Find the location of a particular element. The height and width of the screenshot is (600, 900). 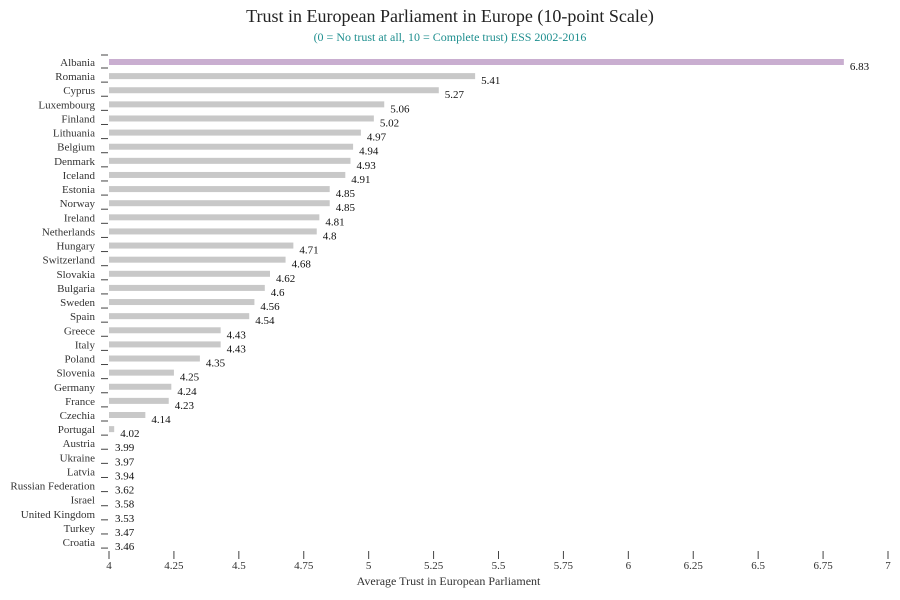

y-tick-label: Norway is located at coordinates (78, 204).